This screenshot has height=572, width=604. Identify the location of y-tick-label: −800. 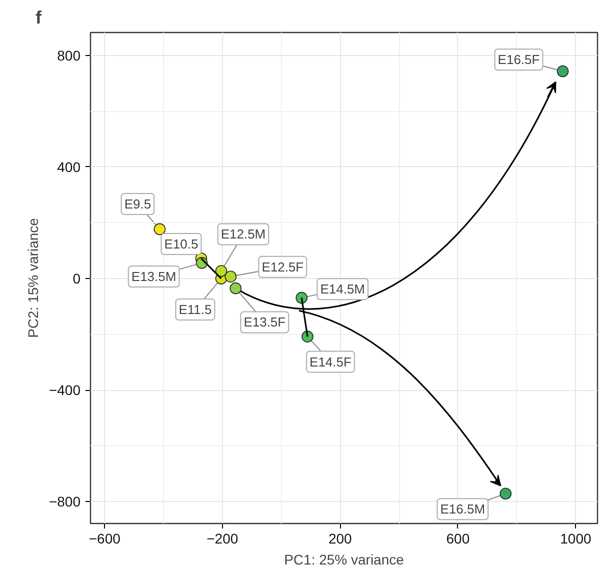
(64, 502).